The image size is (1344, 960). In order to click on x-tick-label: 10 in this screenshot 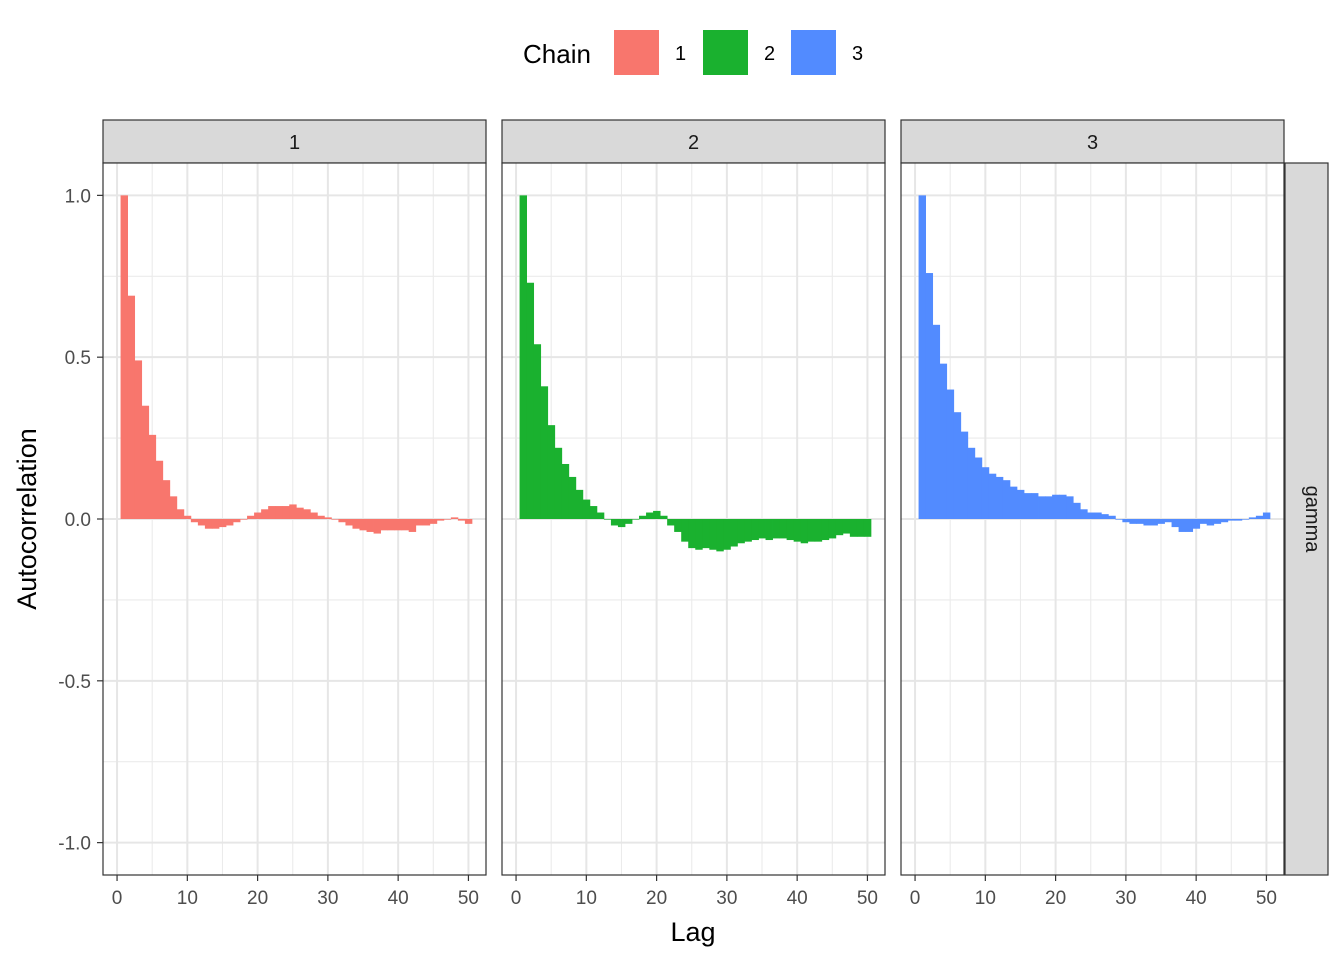, I will do `click(985, 898)`.